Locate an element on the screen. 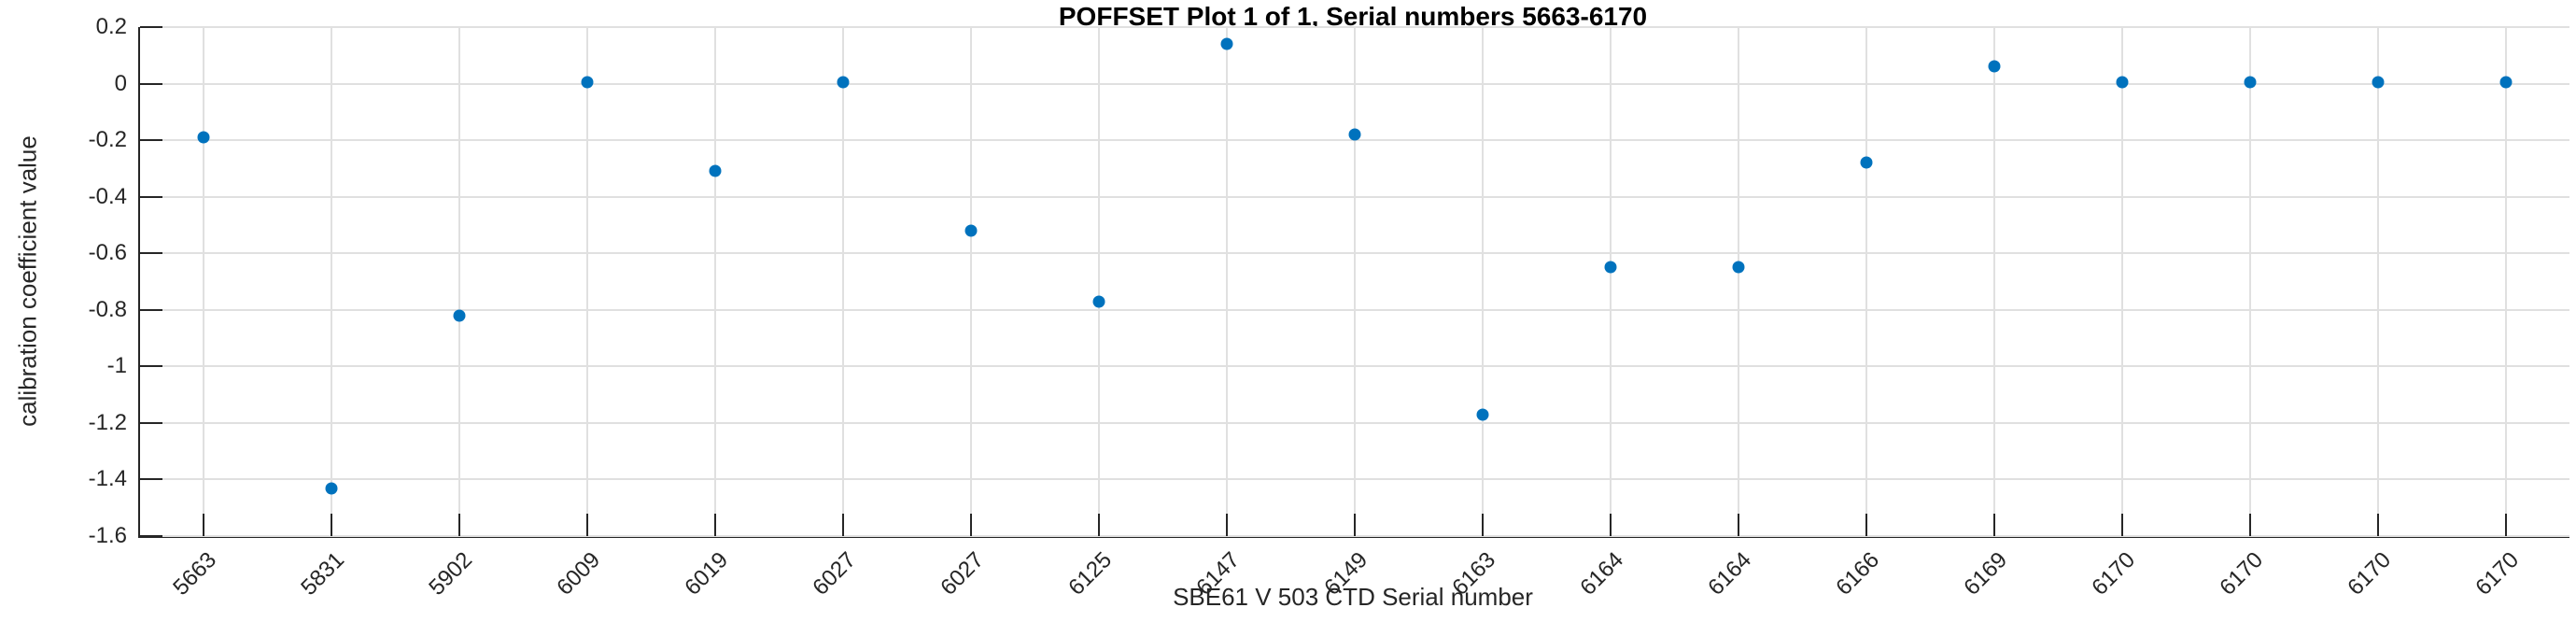  x-tick-label: 6166 is located at coordinates (1857, 574).